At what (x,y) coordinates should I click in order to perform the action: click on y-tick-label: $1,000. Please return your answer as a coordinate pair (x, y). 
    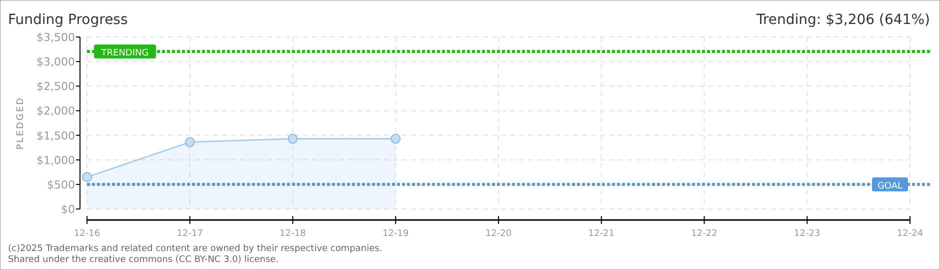
    Looking at the image, I should click on (55, 160).